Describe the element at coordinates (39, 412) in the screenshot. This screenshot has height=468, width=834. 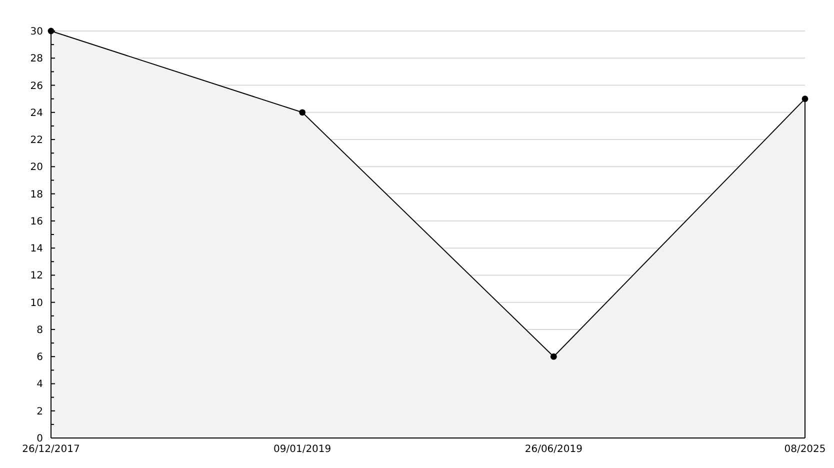
I see `y-tick-label: 2` at that location.